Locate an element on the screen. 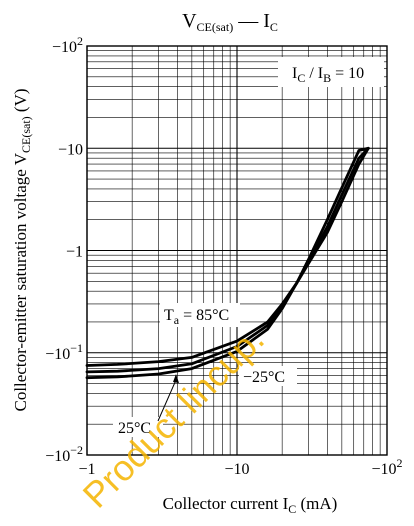 The width and height of the screenshot is (414, 526). y-tick-label: −102 is located at coordinates (67, 45).